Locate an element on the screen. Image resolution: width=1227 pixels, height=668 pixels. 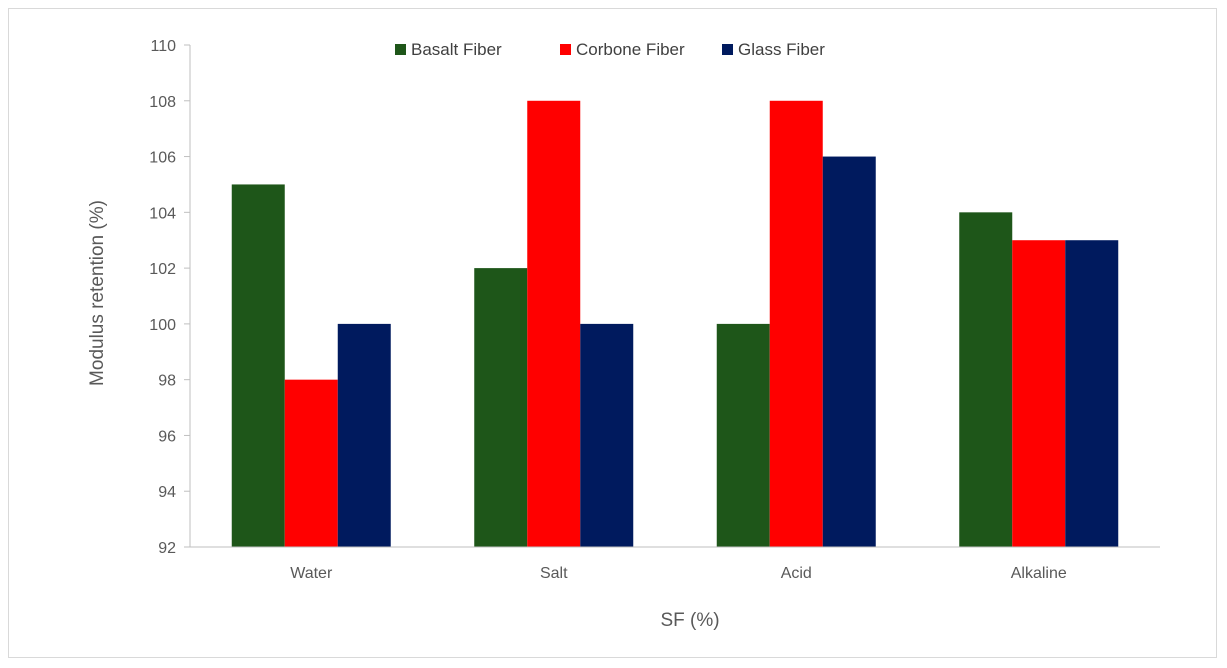
bar-basalt-fiber-water is located at coordinates (258, 365).